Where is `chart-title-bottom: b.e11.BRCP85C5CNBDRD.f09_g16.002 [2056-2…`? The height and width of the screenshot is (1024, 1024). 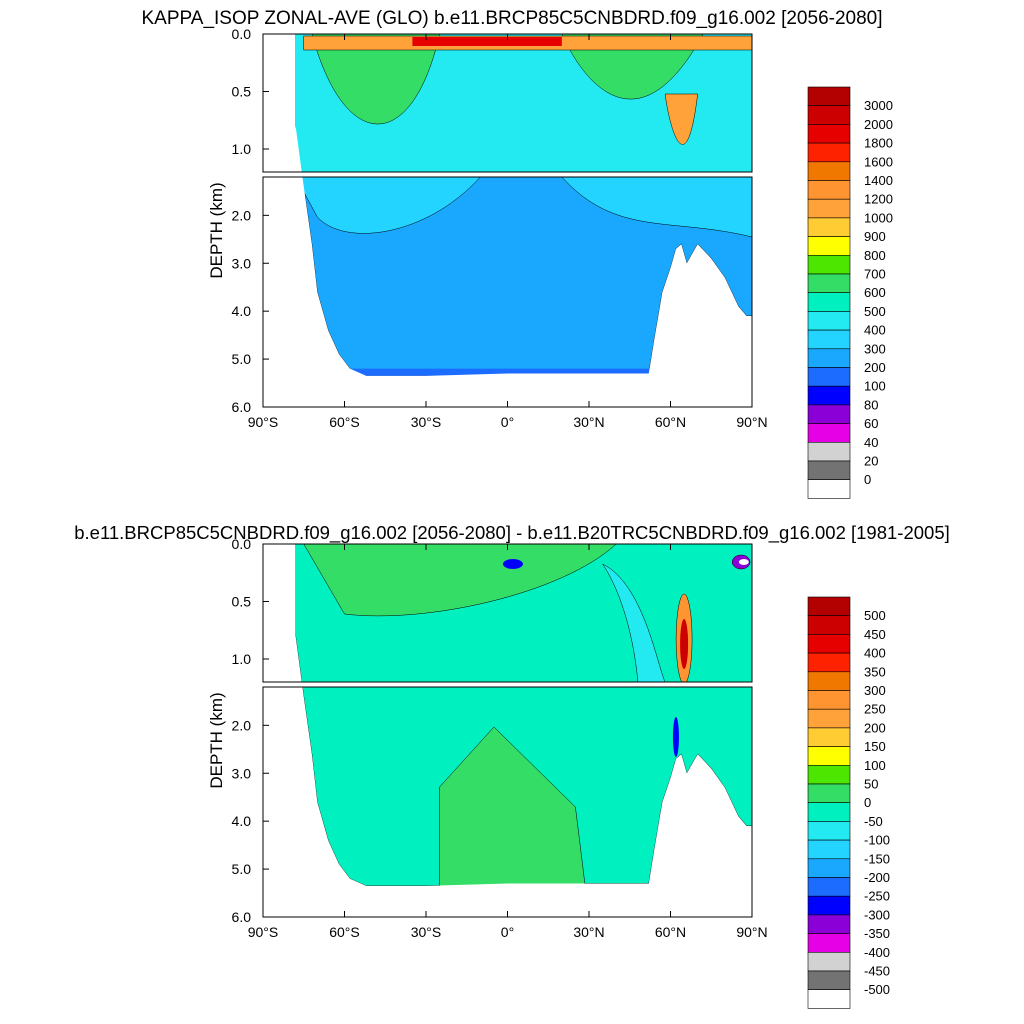
chart-title-bottom: b.e11.BRCP85C5CNBDRD.f09_g16.002 [2056-2… is located at coordinates (512, 532).